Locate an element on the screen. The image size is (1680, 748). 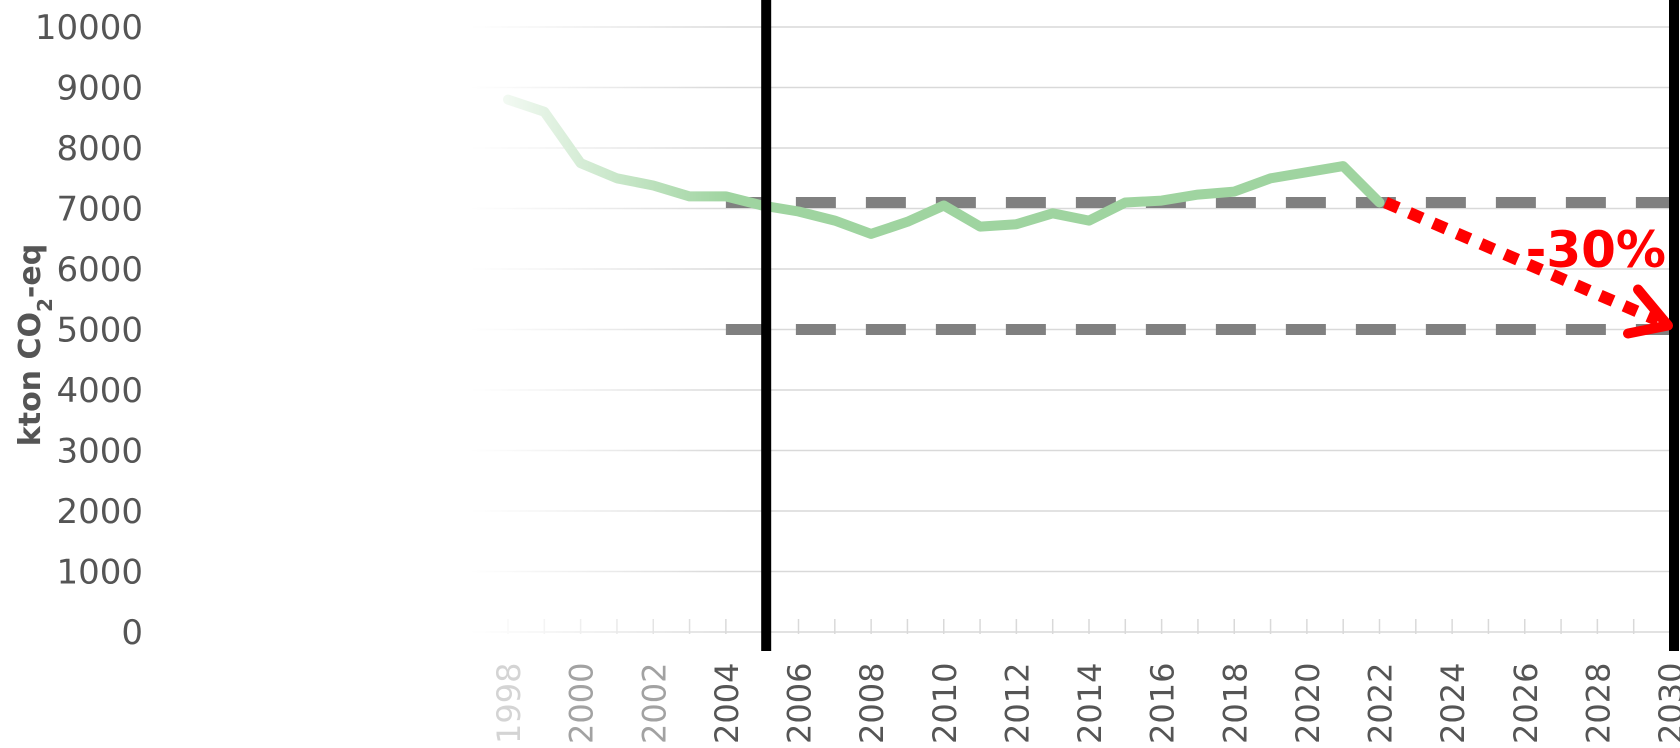
reduction-label: -30% is located at coordinates (1596, 250).